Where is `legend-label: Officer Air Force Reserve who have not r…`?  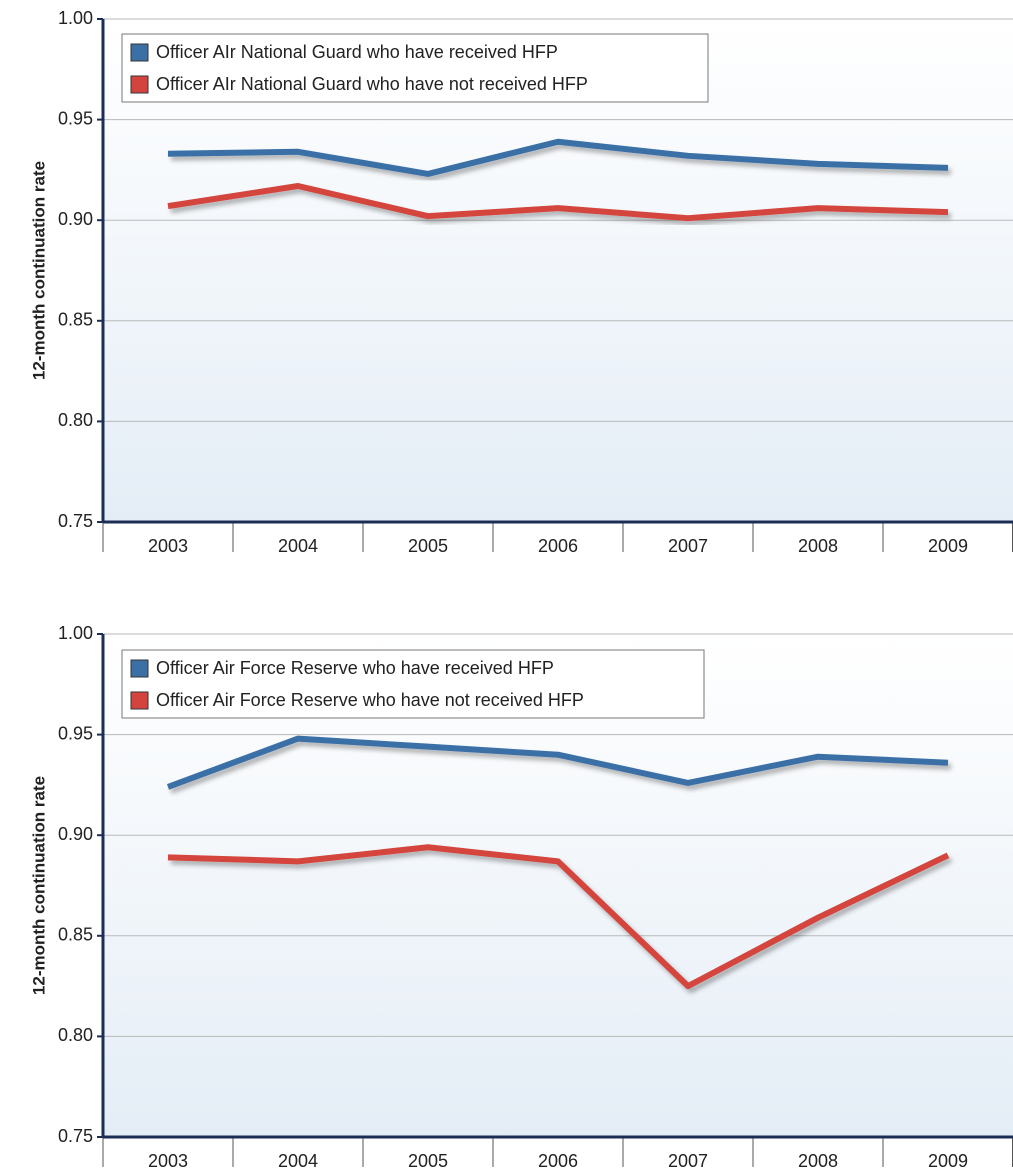 legend-label: Officer Air Force Reserve who have not r… is located at coordinates (370, 700).